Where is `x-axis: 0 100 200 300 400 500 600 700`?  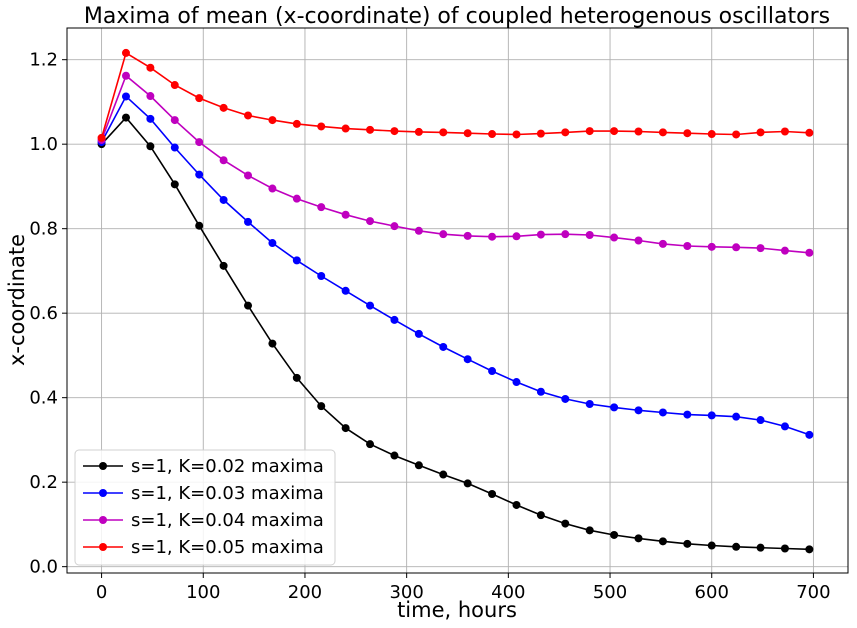 x-axis: 0 100 200 300 400 500 600 700 is located at coordinates (463, 588).